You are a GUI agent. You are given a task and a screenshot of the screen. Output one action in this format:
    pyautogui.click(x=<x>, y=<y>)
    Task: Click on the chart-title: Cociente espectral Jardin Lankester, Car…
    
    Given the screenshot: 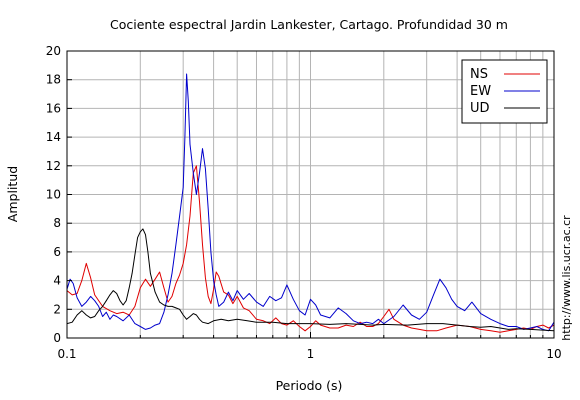 What is the action you would take?
    pyautogui.click(x=309, y=24)
    